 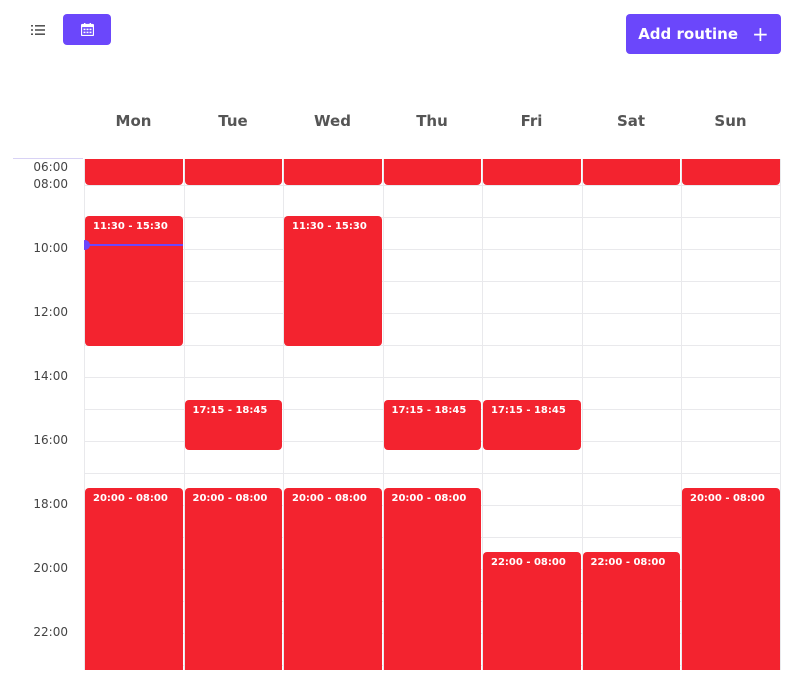 I want to click on routine-event-mon: 20:00 - 08:00, so click(x=134, y=579).